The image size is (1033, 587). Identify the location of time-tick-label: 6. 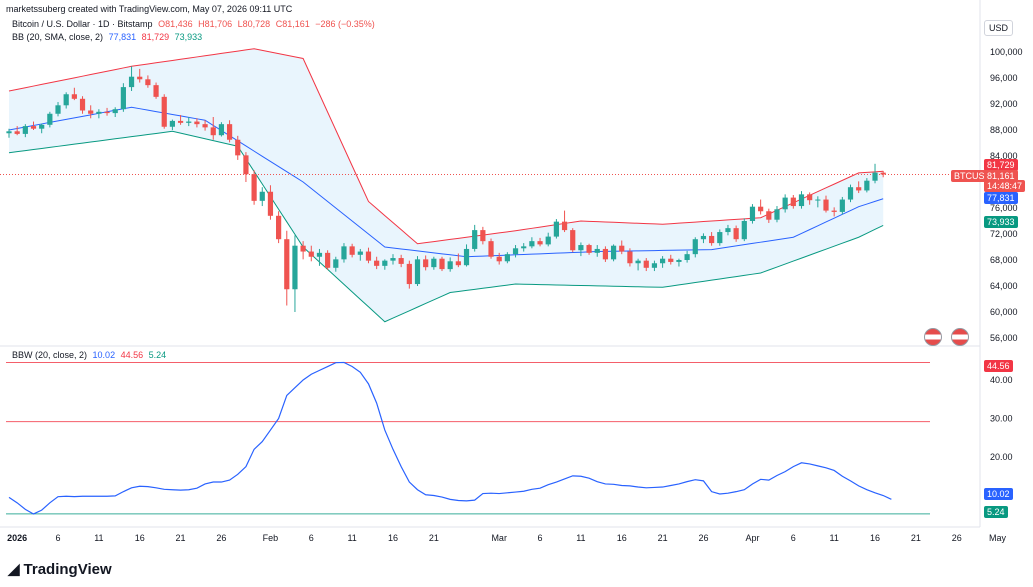
(540, 538).